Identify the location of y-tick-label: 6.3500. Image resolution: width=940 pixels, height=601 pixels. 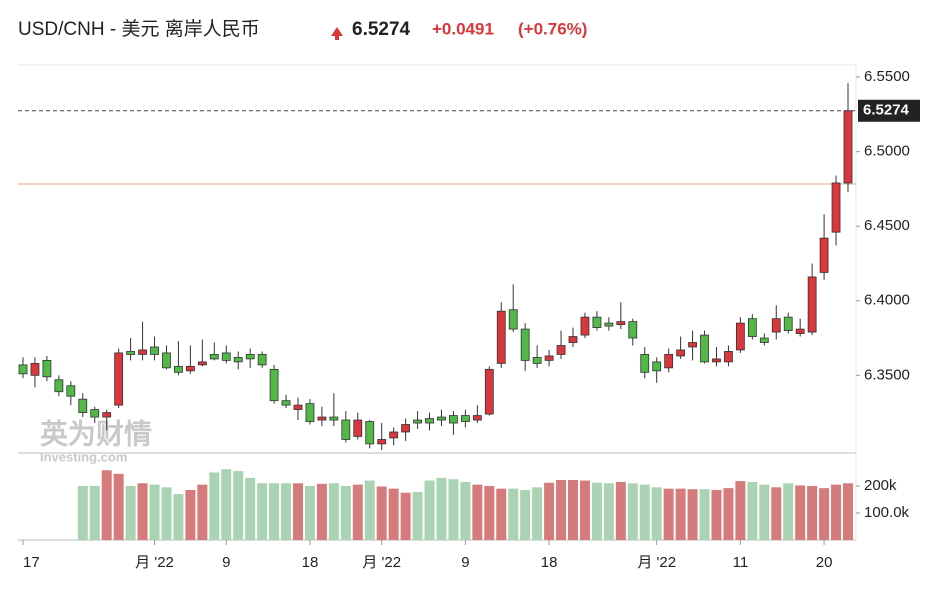
(887, 374).